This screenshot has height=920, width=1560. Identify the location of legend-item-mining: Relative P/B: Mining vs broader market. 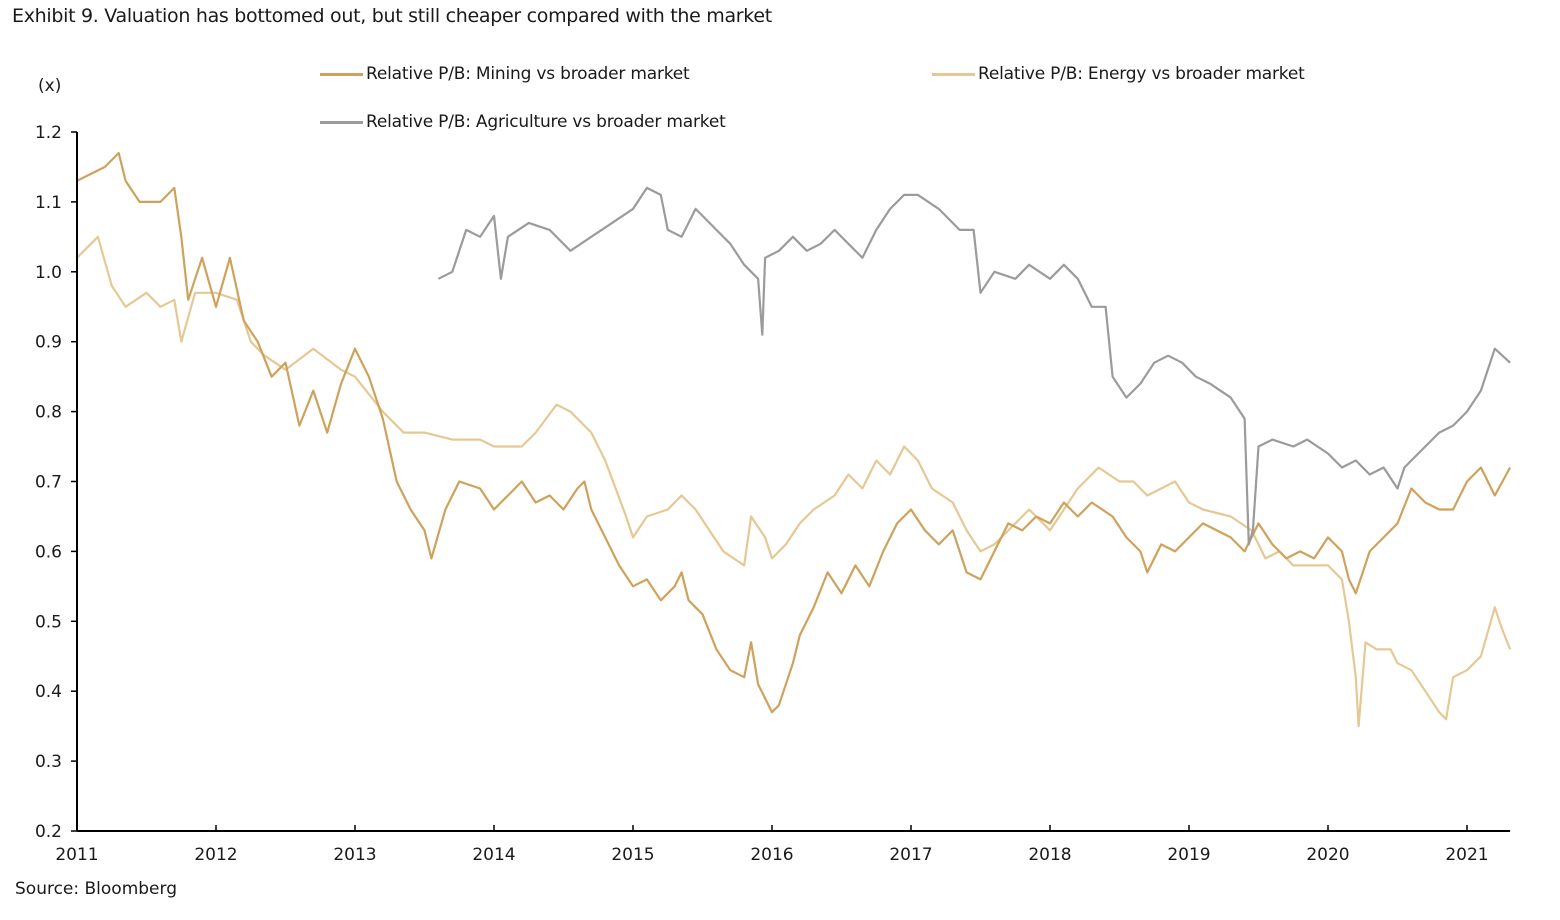
(505, 74).